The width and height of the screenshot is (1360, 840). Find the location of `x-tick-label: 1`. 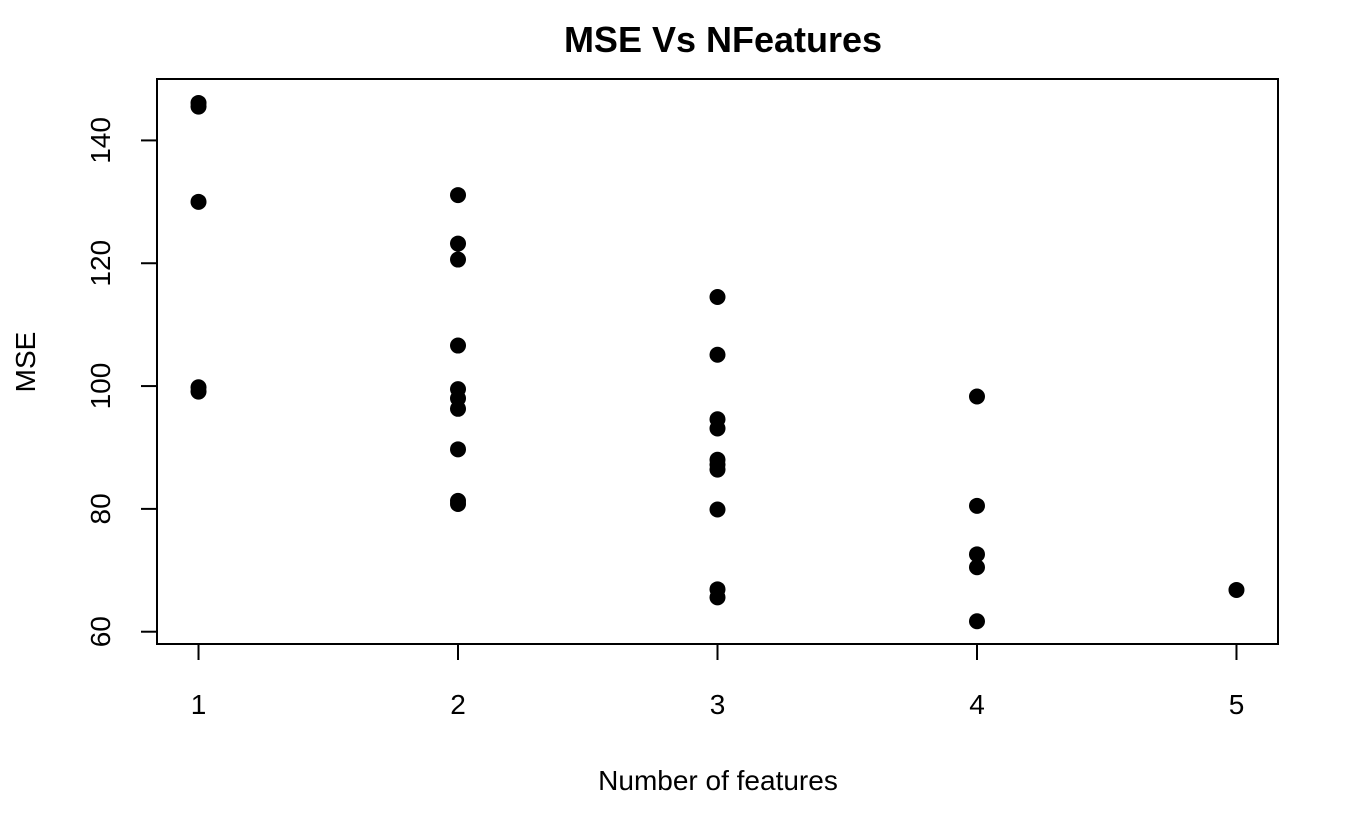

x-tick-label: 1 is located at coordinates (199, 704).